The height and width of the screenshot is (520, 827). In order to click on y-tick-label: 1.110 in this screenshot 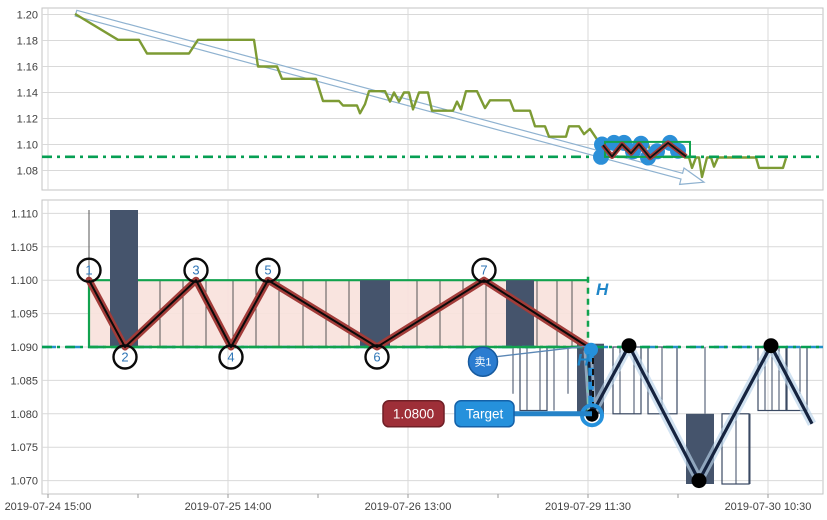, I will do `click(24, 214)`.